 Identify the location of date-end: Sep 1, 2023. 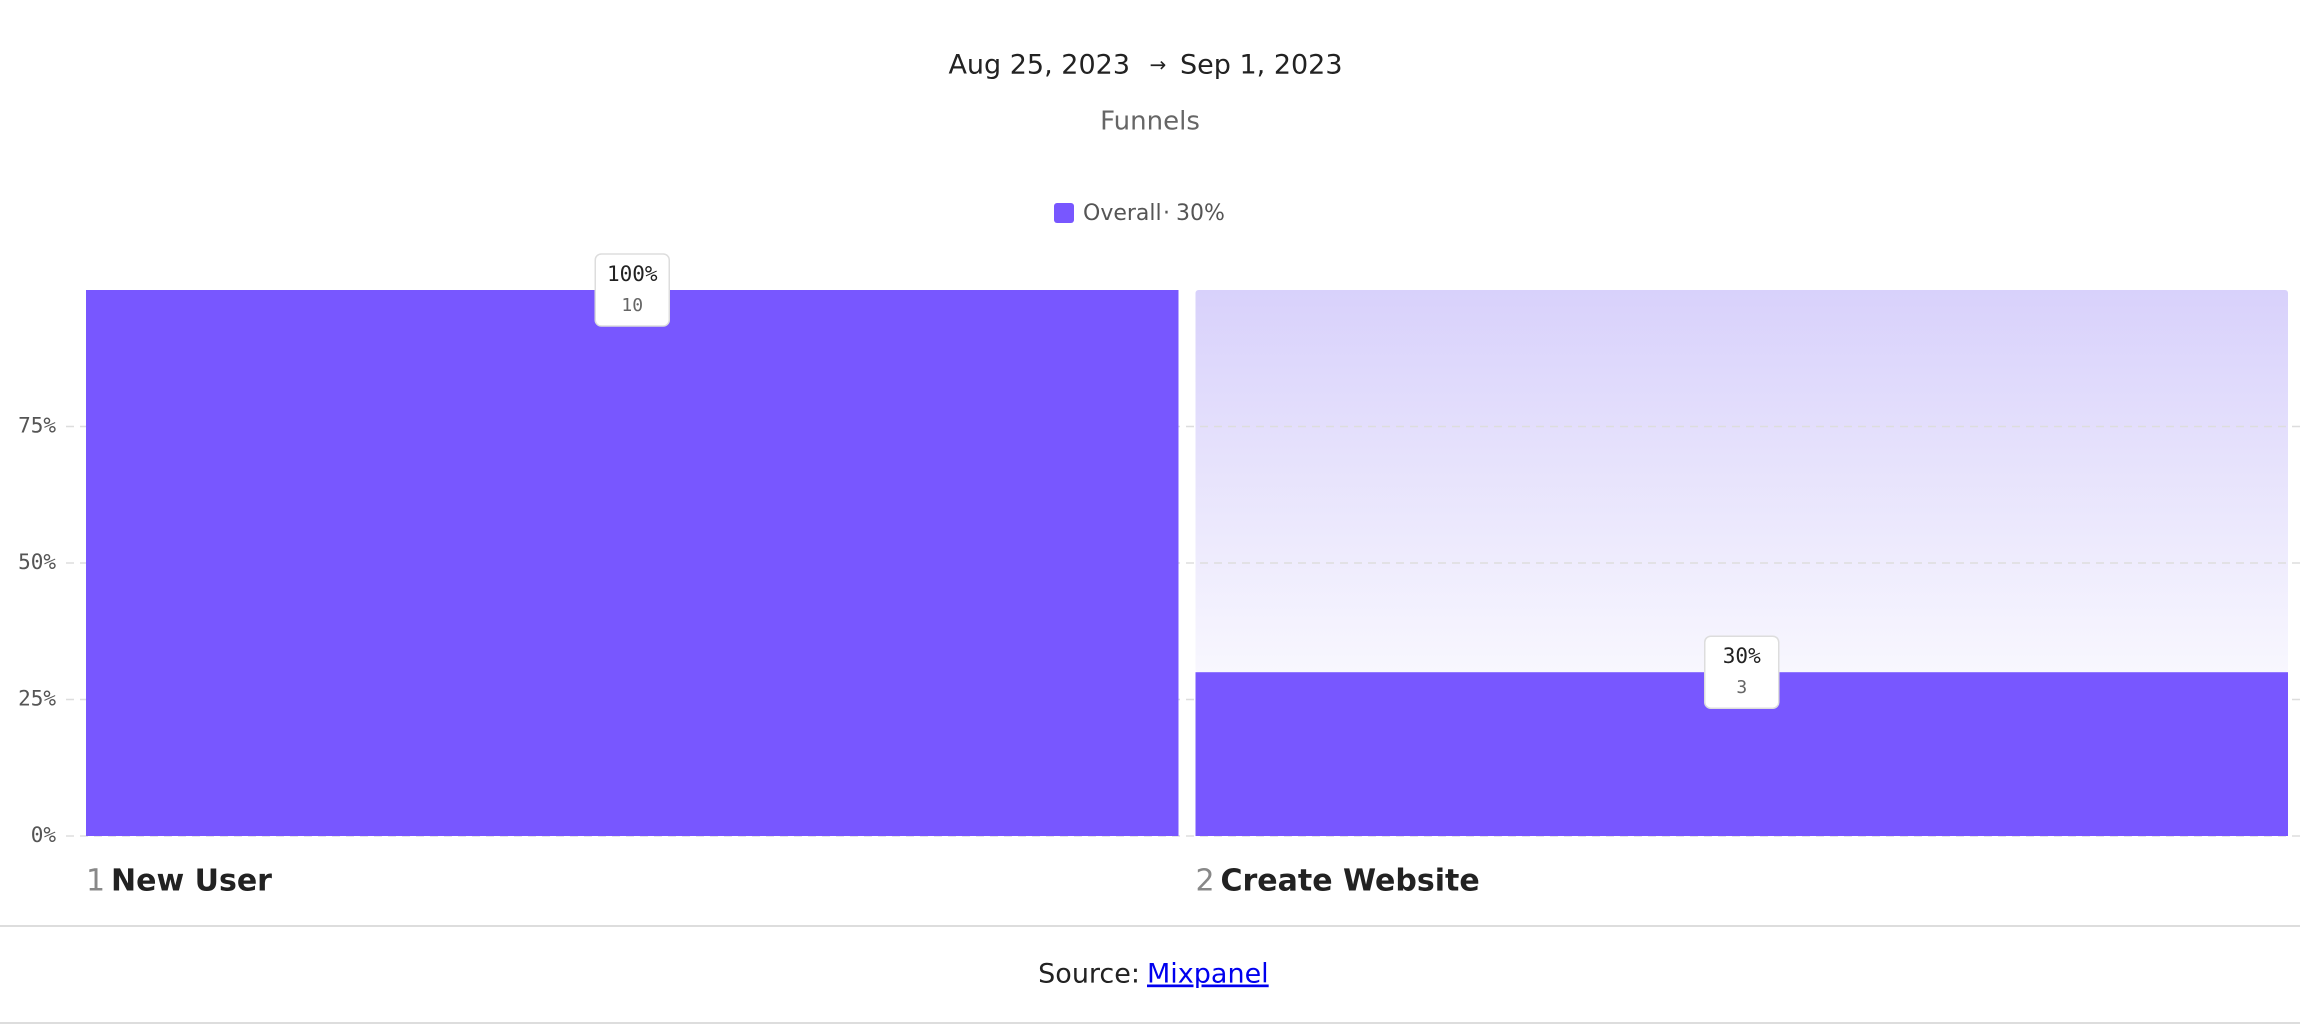
(1261, 65).